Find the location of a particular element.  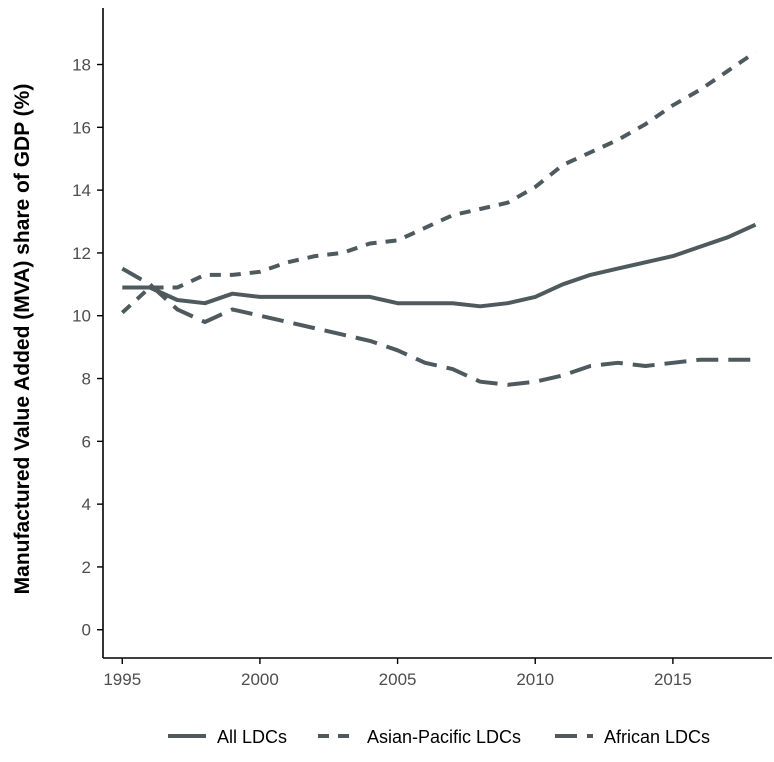

y-tick-label: 14 is located at coordinates (81, 190).